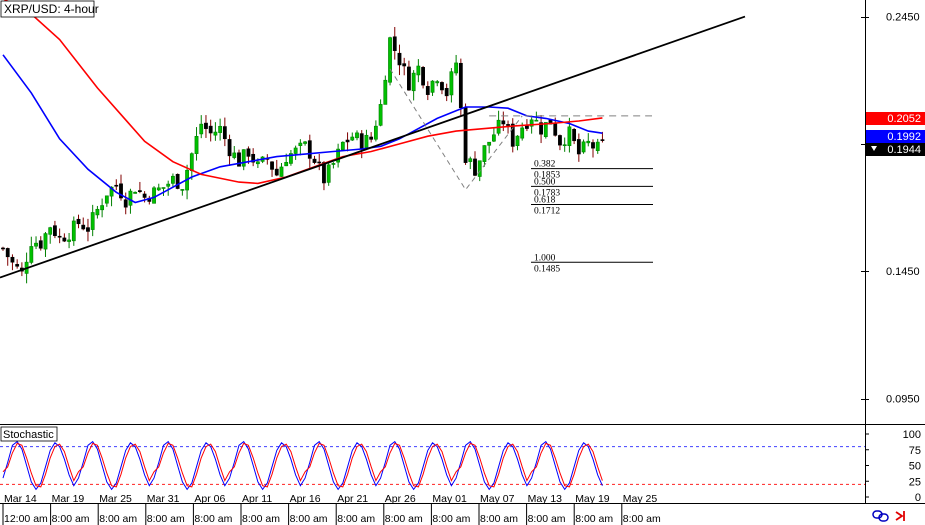 The height and width of the screenshot is (525, 925). Describe the element at coordinates (547, 269) in the screenshot. I see `fib-price-label: 0.1485` at that location.